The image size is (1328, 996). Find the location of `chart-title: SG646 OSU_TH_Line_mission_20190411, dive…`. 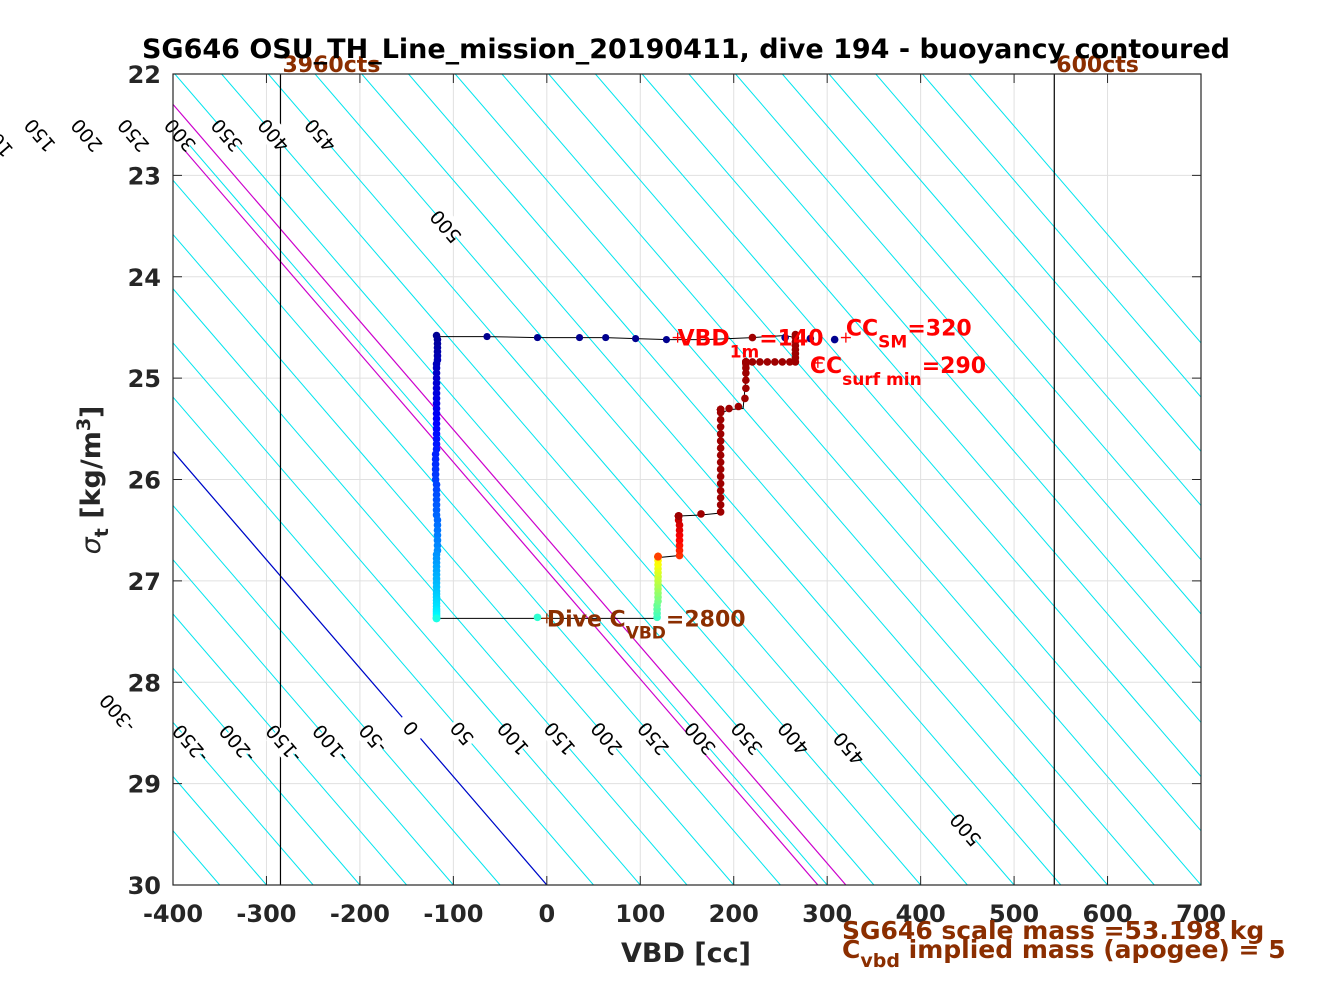

chart-title: SG646 OSU_TH_Line_mission_20190411, dive… is located at coordinates (686, 49).